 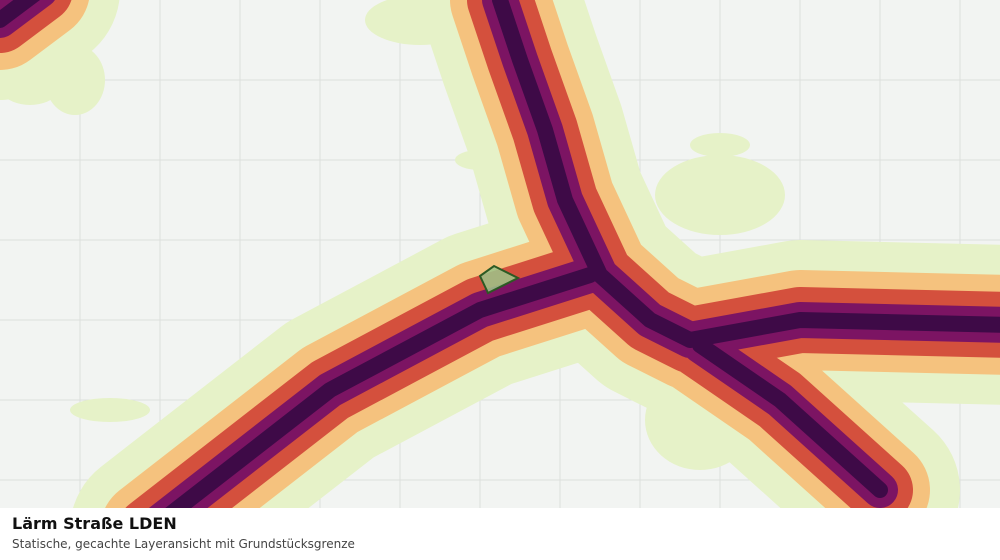 I want to click on parcel-boundary, so click(x=499, y=279).